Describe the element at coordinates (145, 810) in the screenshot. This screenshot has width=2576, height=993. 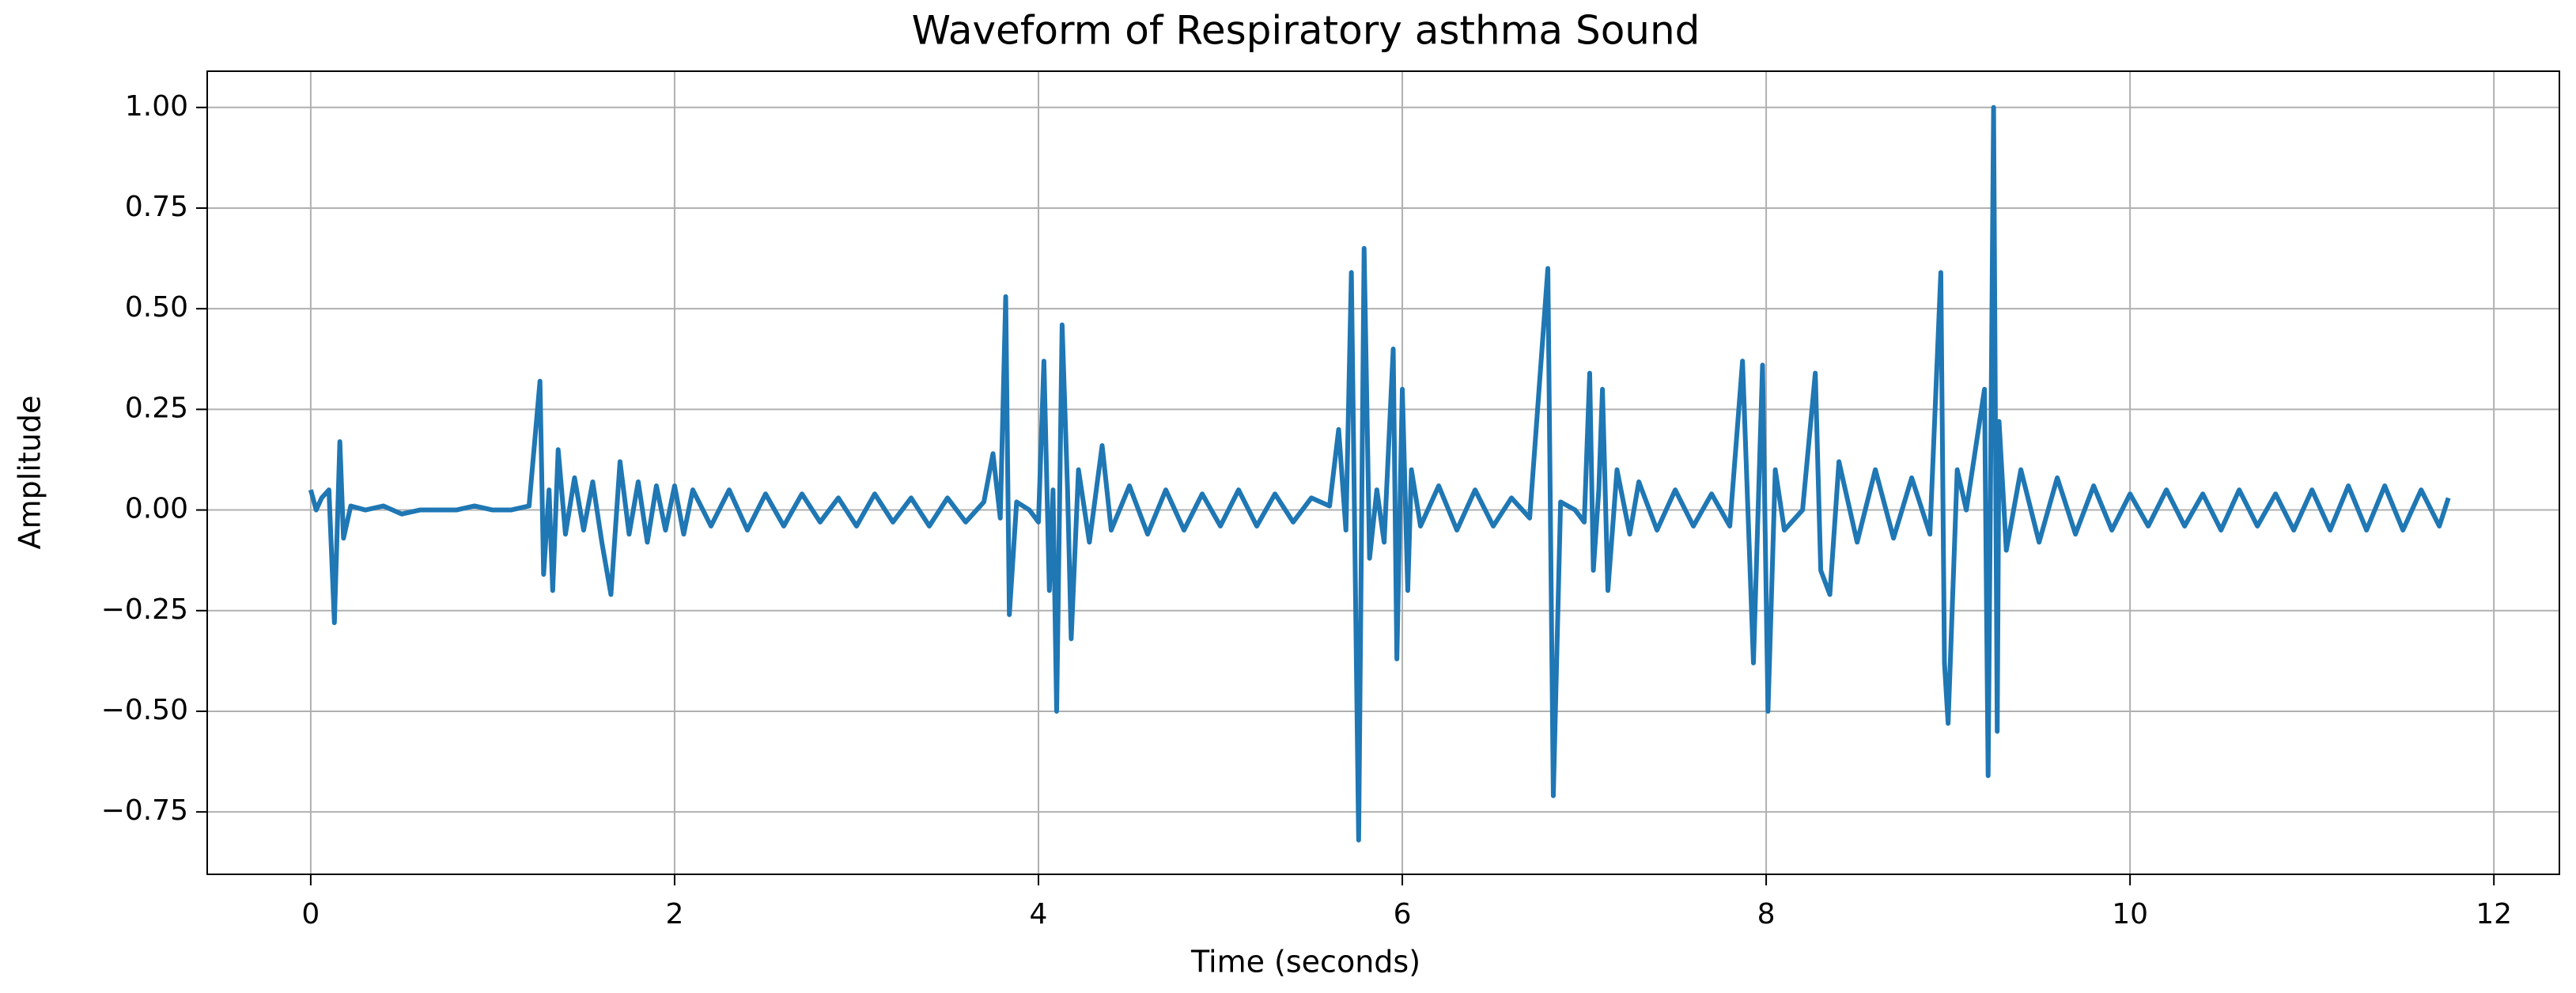
I see `y-tick-label: −0.75` at that location.